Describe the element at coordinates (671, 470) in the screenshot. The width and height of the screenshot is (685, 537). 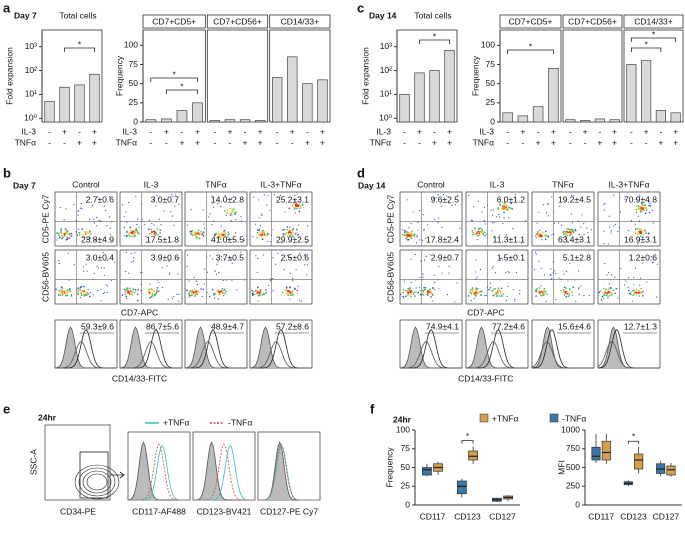
I see `box` at that location.